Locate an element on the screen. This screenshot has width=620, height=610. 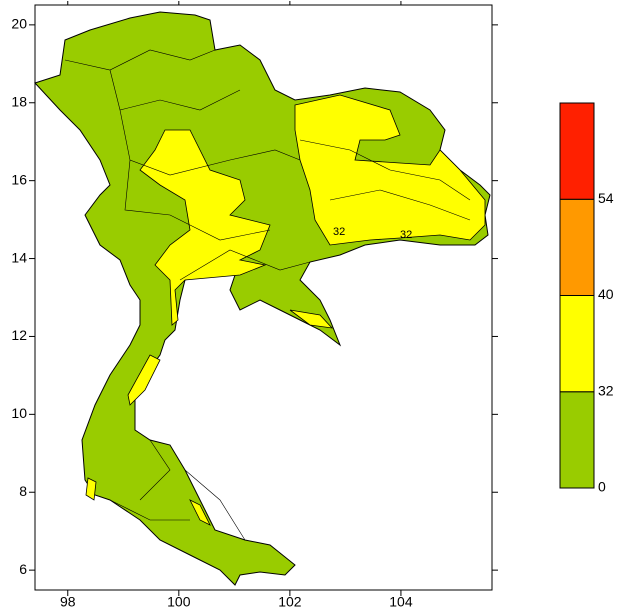
y-tick-label: 14 is located at coordinates (19, 257).